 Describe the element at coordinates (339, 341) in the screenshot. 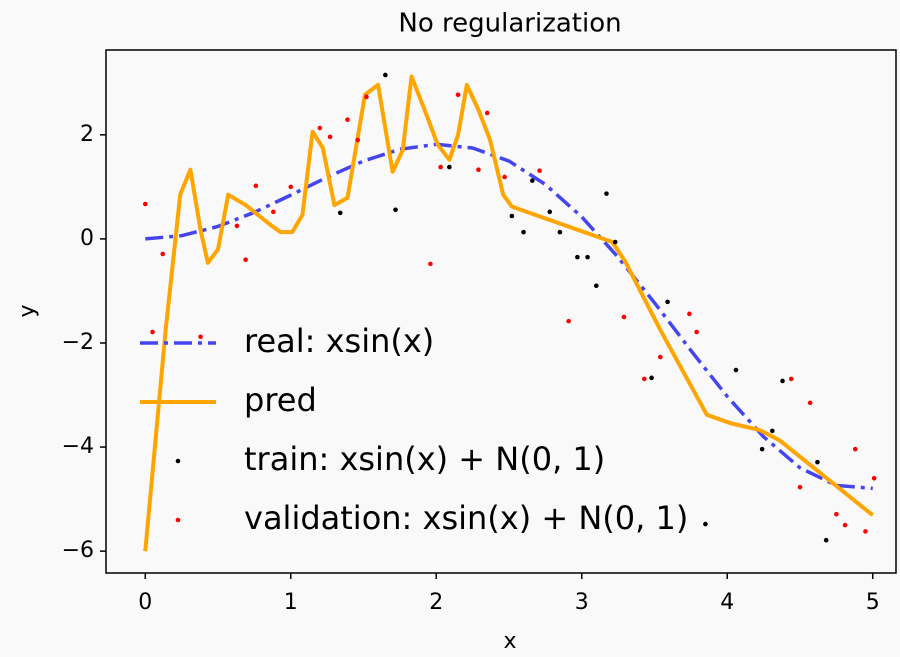

I see `legend-label: real: xsin(x)` at that location.